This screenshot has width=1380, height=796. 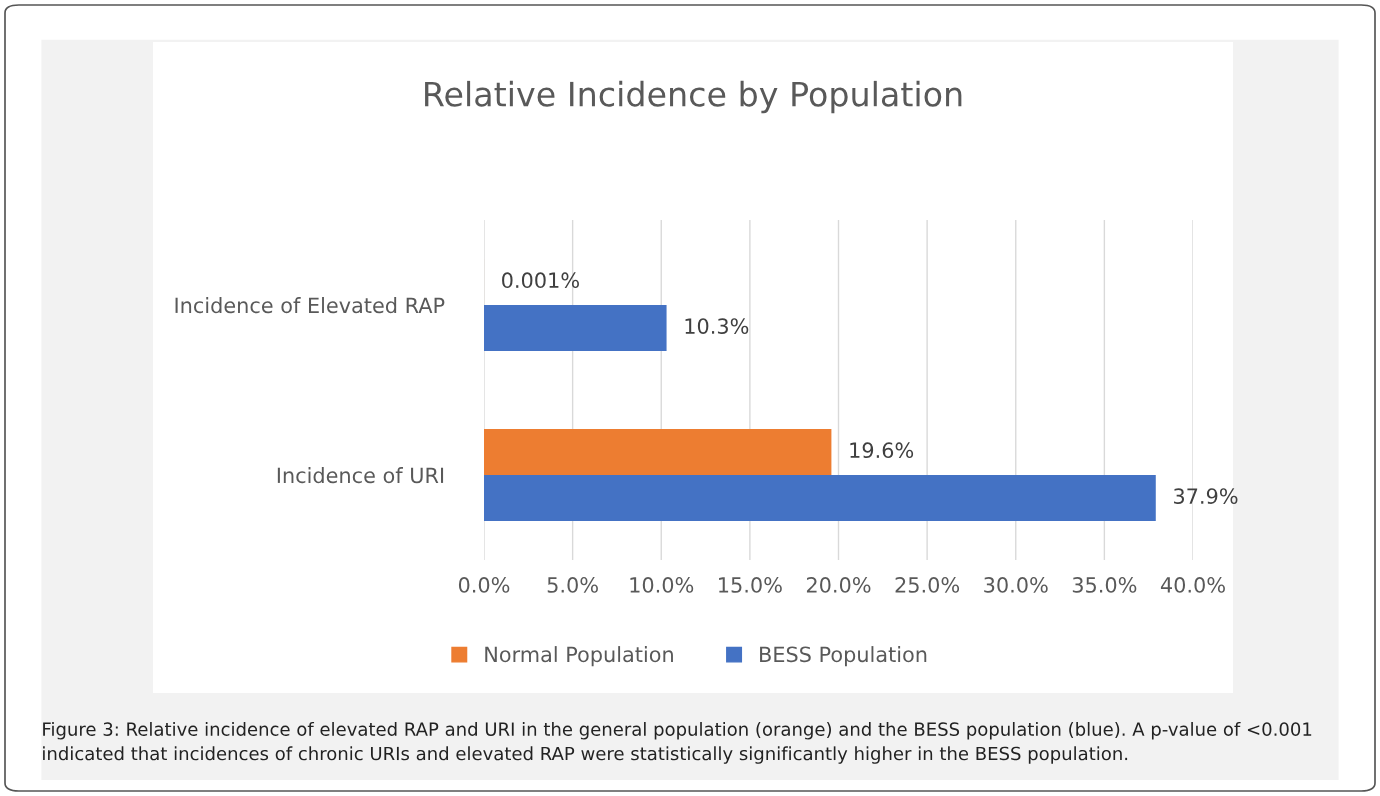 I want to click on data-label: 0.001%, so click(x=540, y=280).